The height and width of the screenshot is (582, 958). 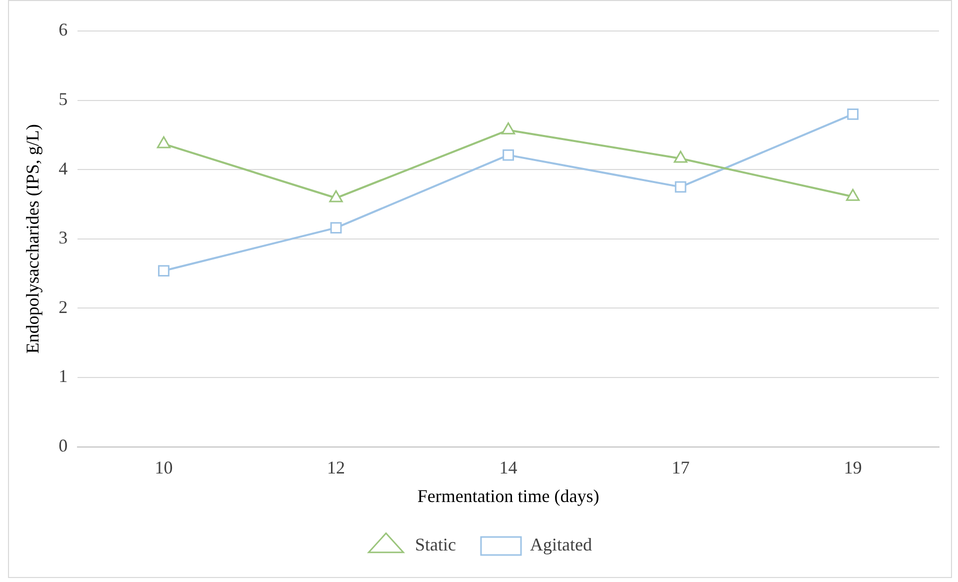 What do you see at coordinates (508, 467) in the screenshot?
I see `x-tick-label: 14` at bounding box center [508, 467].